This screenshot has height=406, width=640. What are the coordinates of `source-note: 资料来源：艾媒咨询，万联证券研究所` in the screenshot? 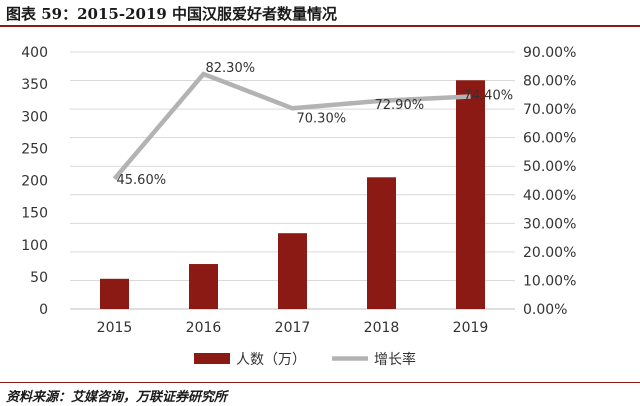 It's located at (117, 397).